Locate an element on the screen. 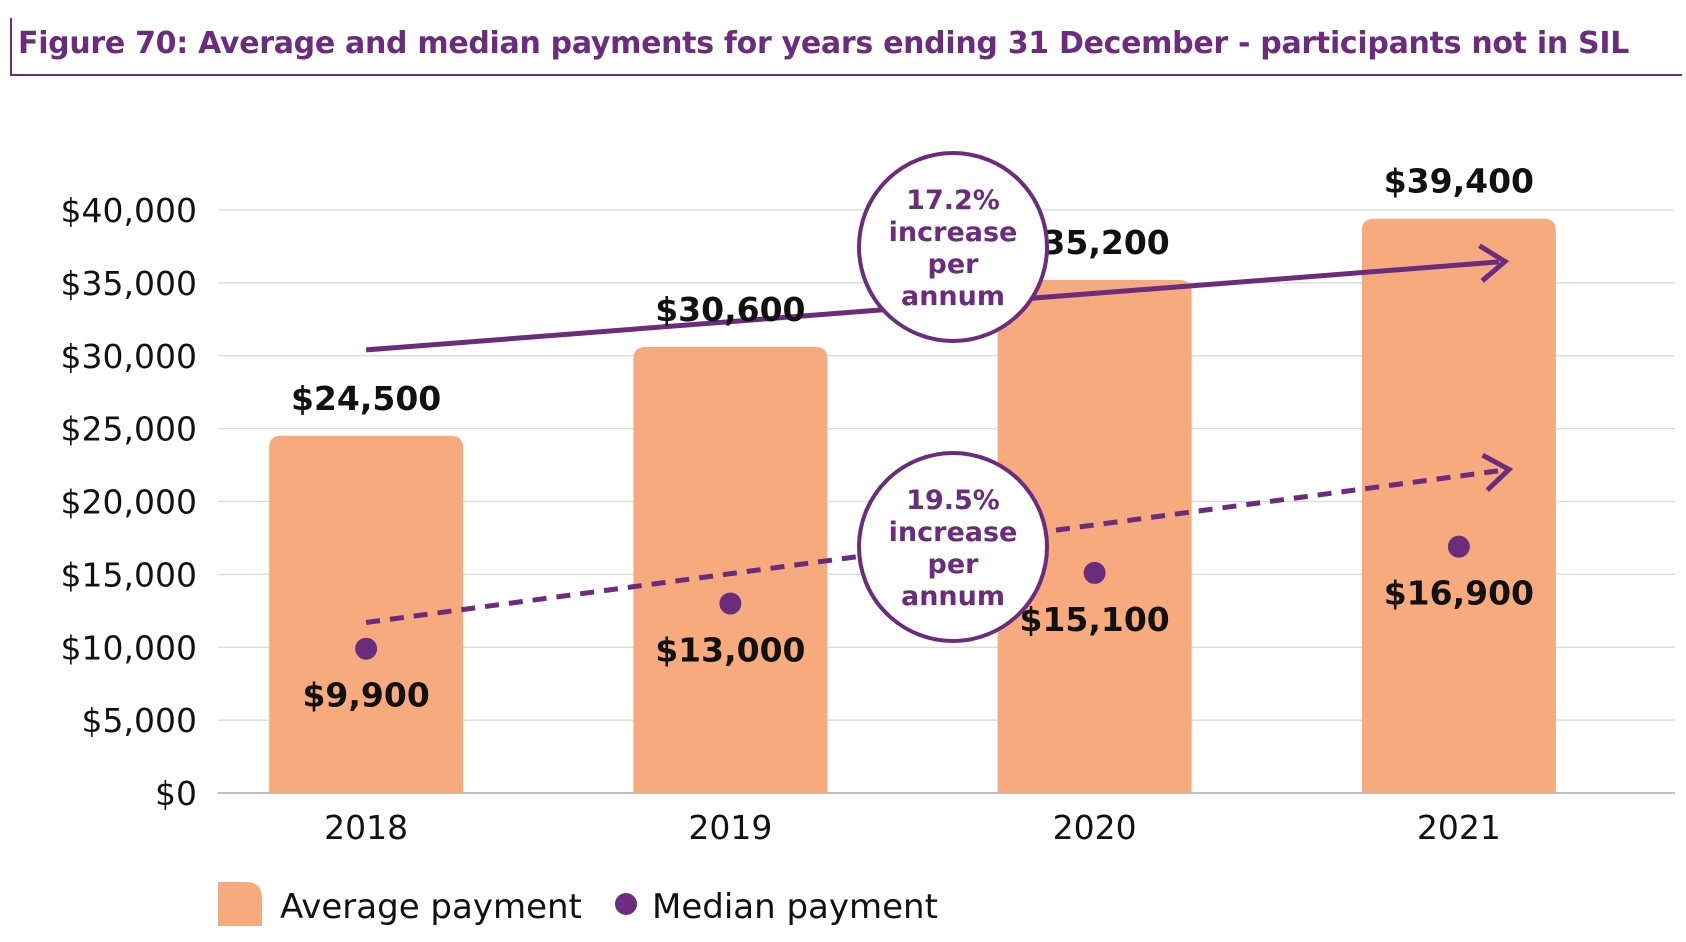  median-value-label: $13,000 is located at coordinates (730, 650).